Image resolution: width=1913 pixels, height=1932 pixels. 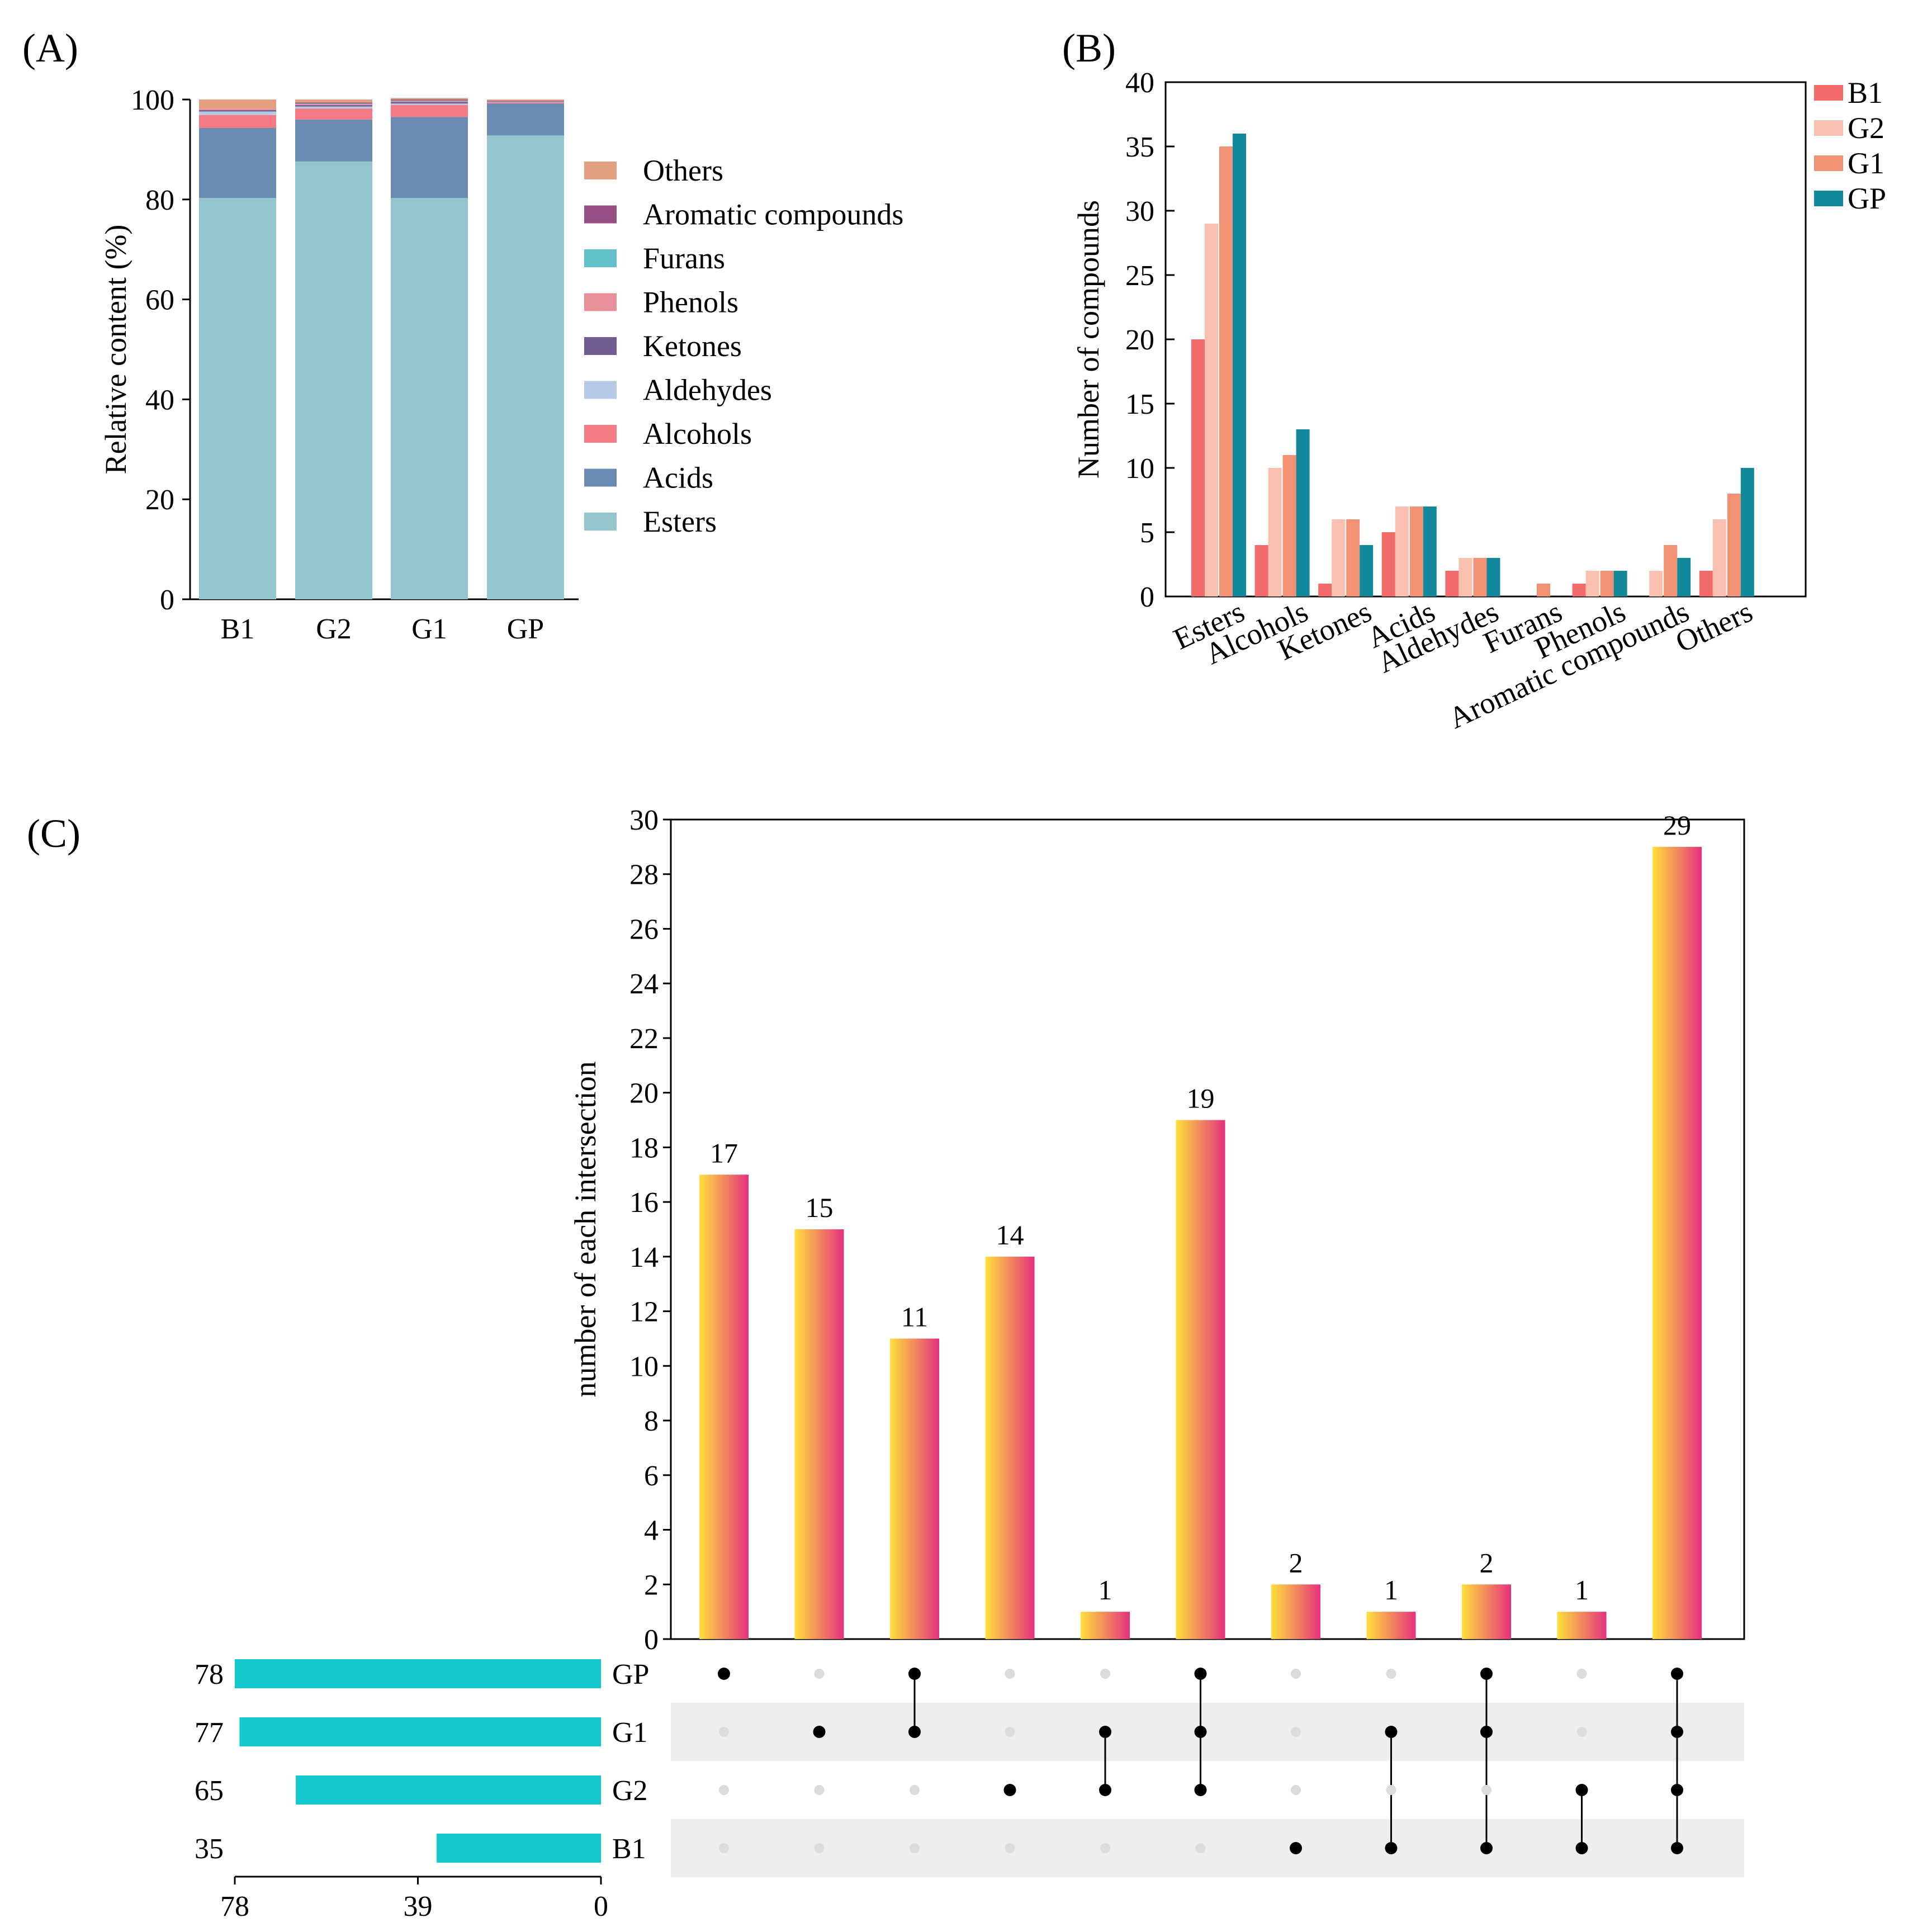 I want to click on legend-swatch-g2, so click(x=1828, y=128).